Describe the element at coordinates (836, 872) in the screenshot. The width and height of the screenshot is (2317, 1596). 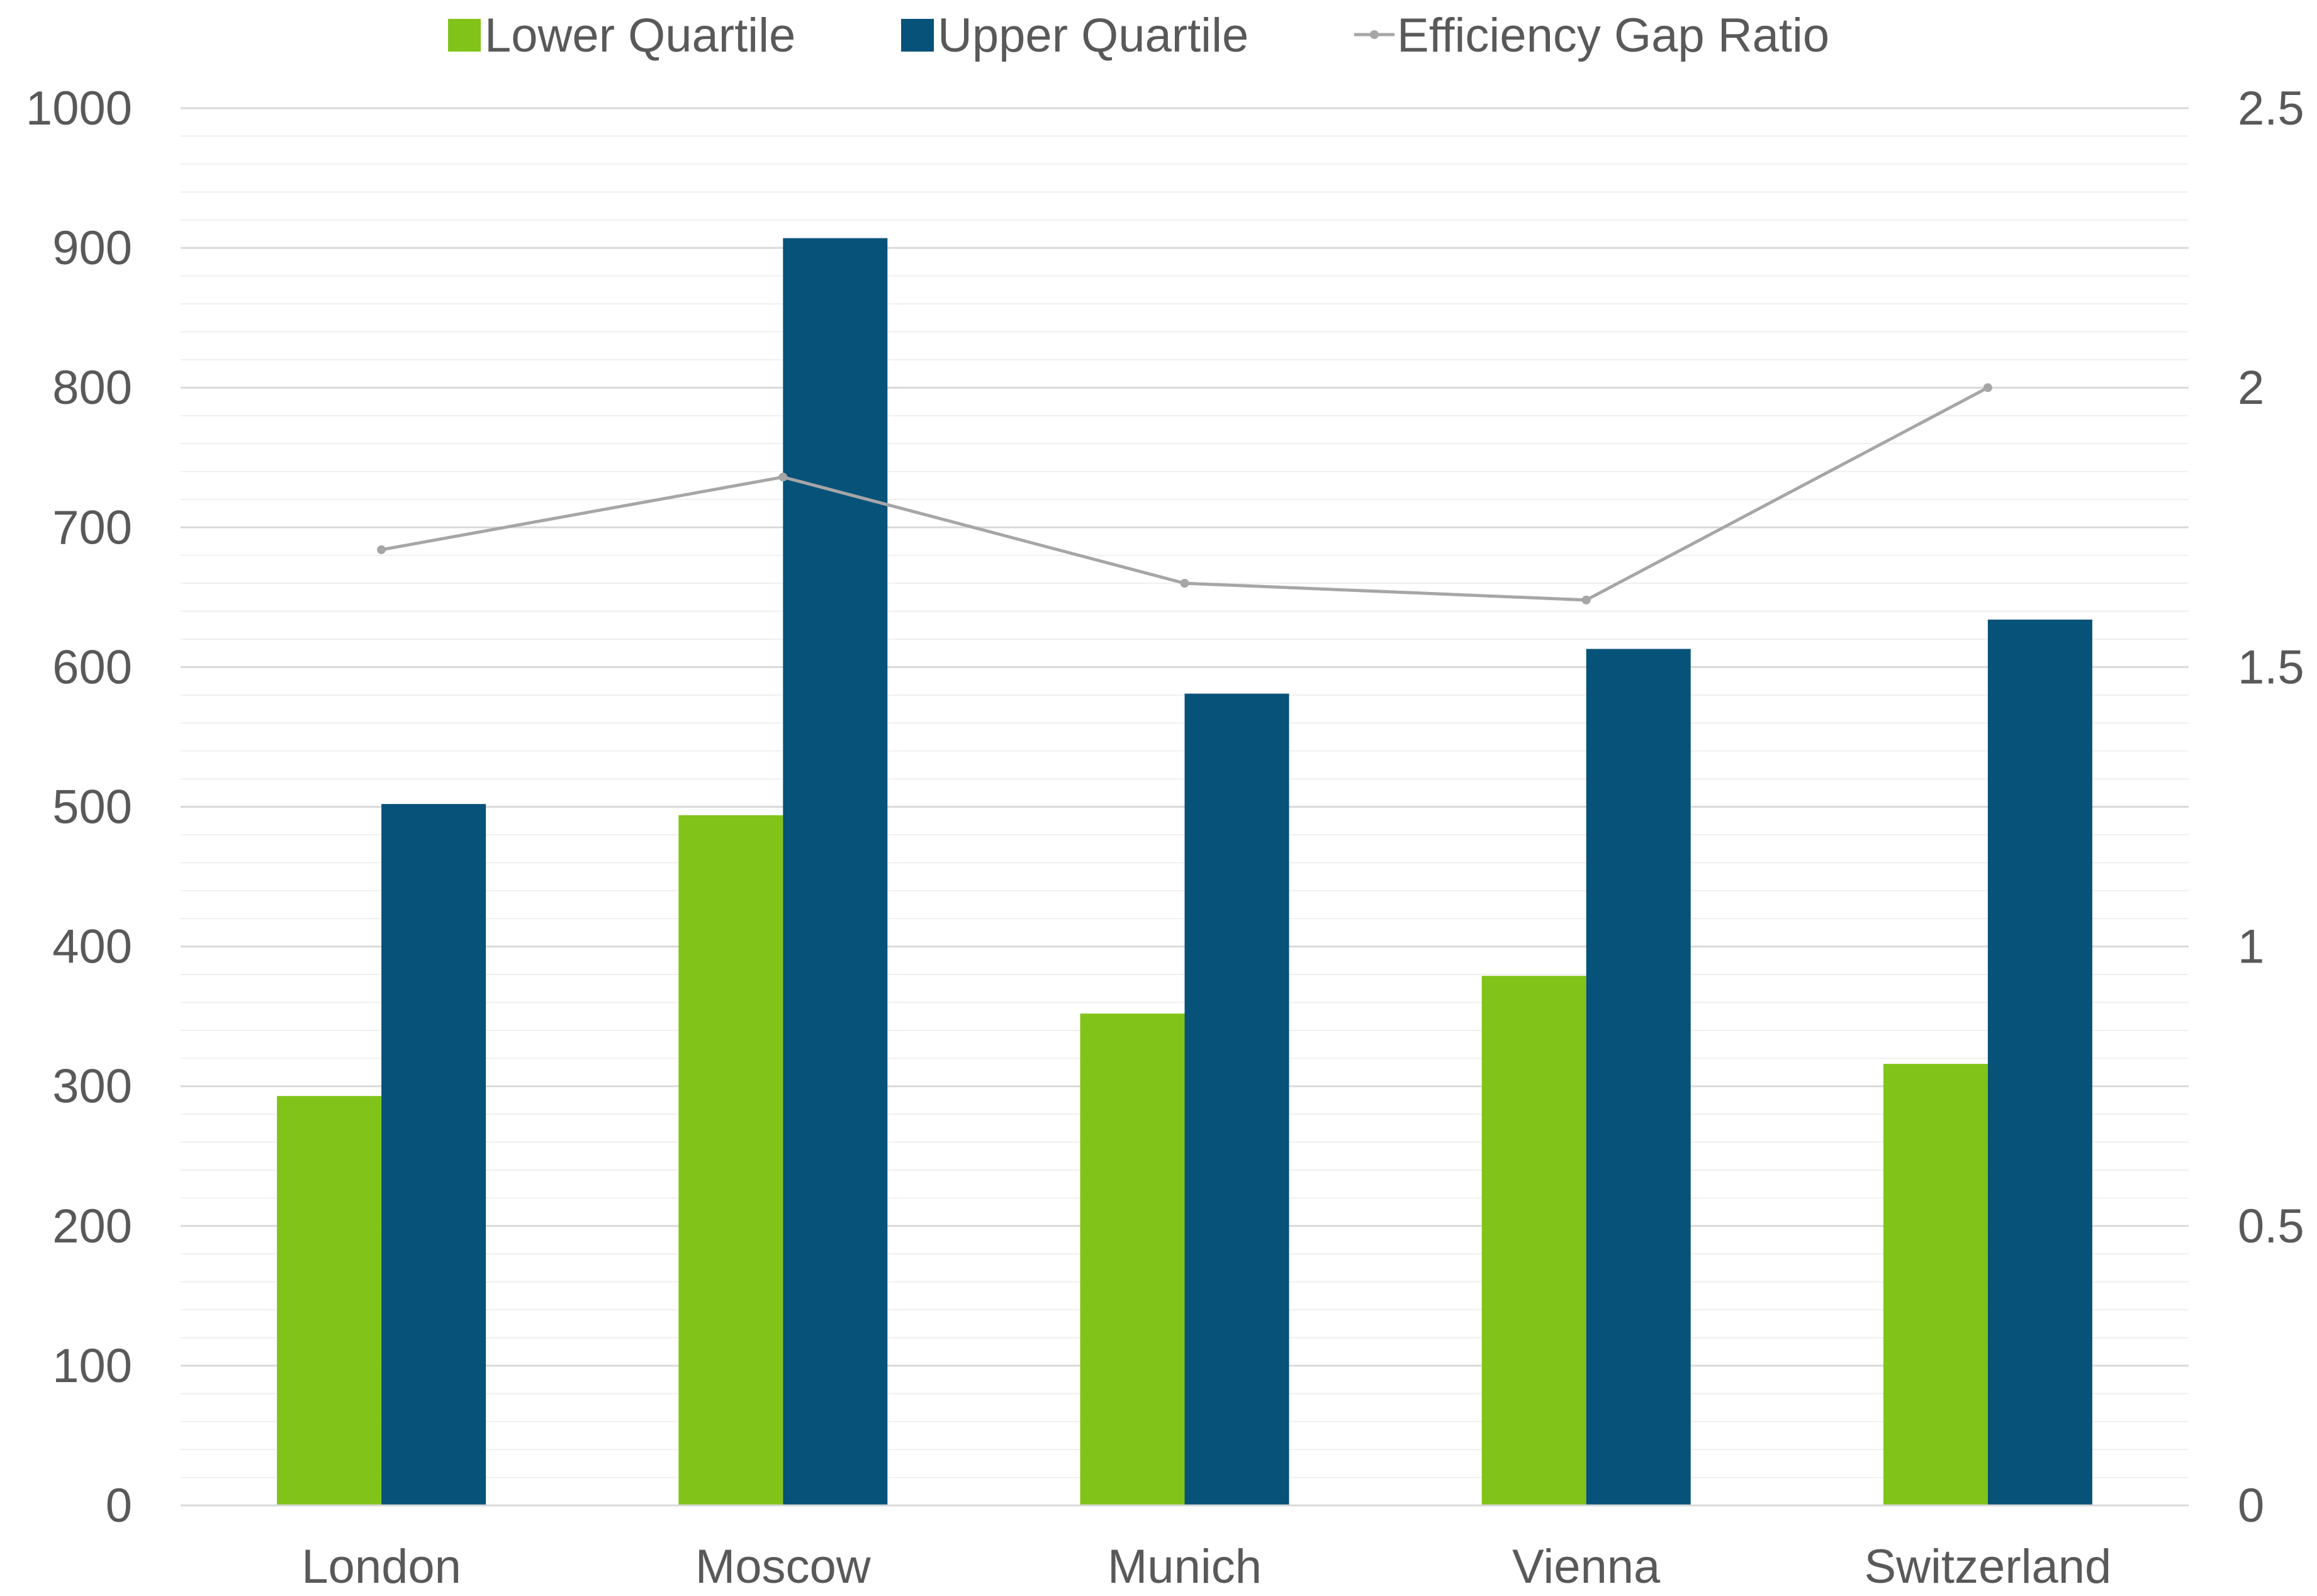
I see `bar-upper-quartile-moscow` at that location.